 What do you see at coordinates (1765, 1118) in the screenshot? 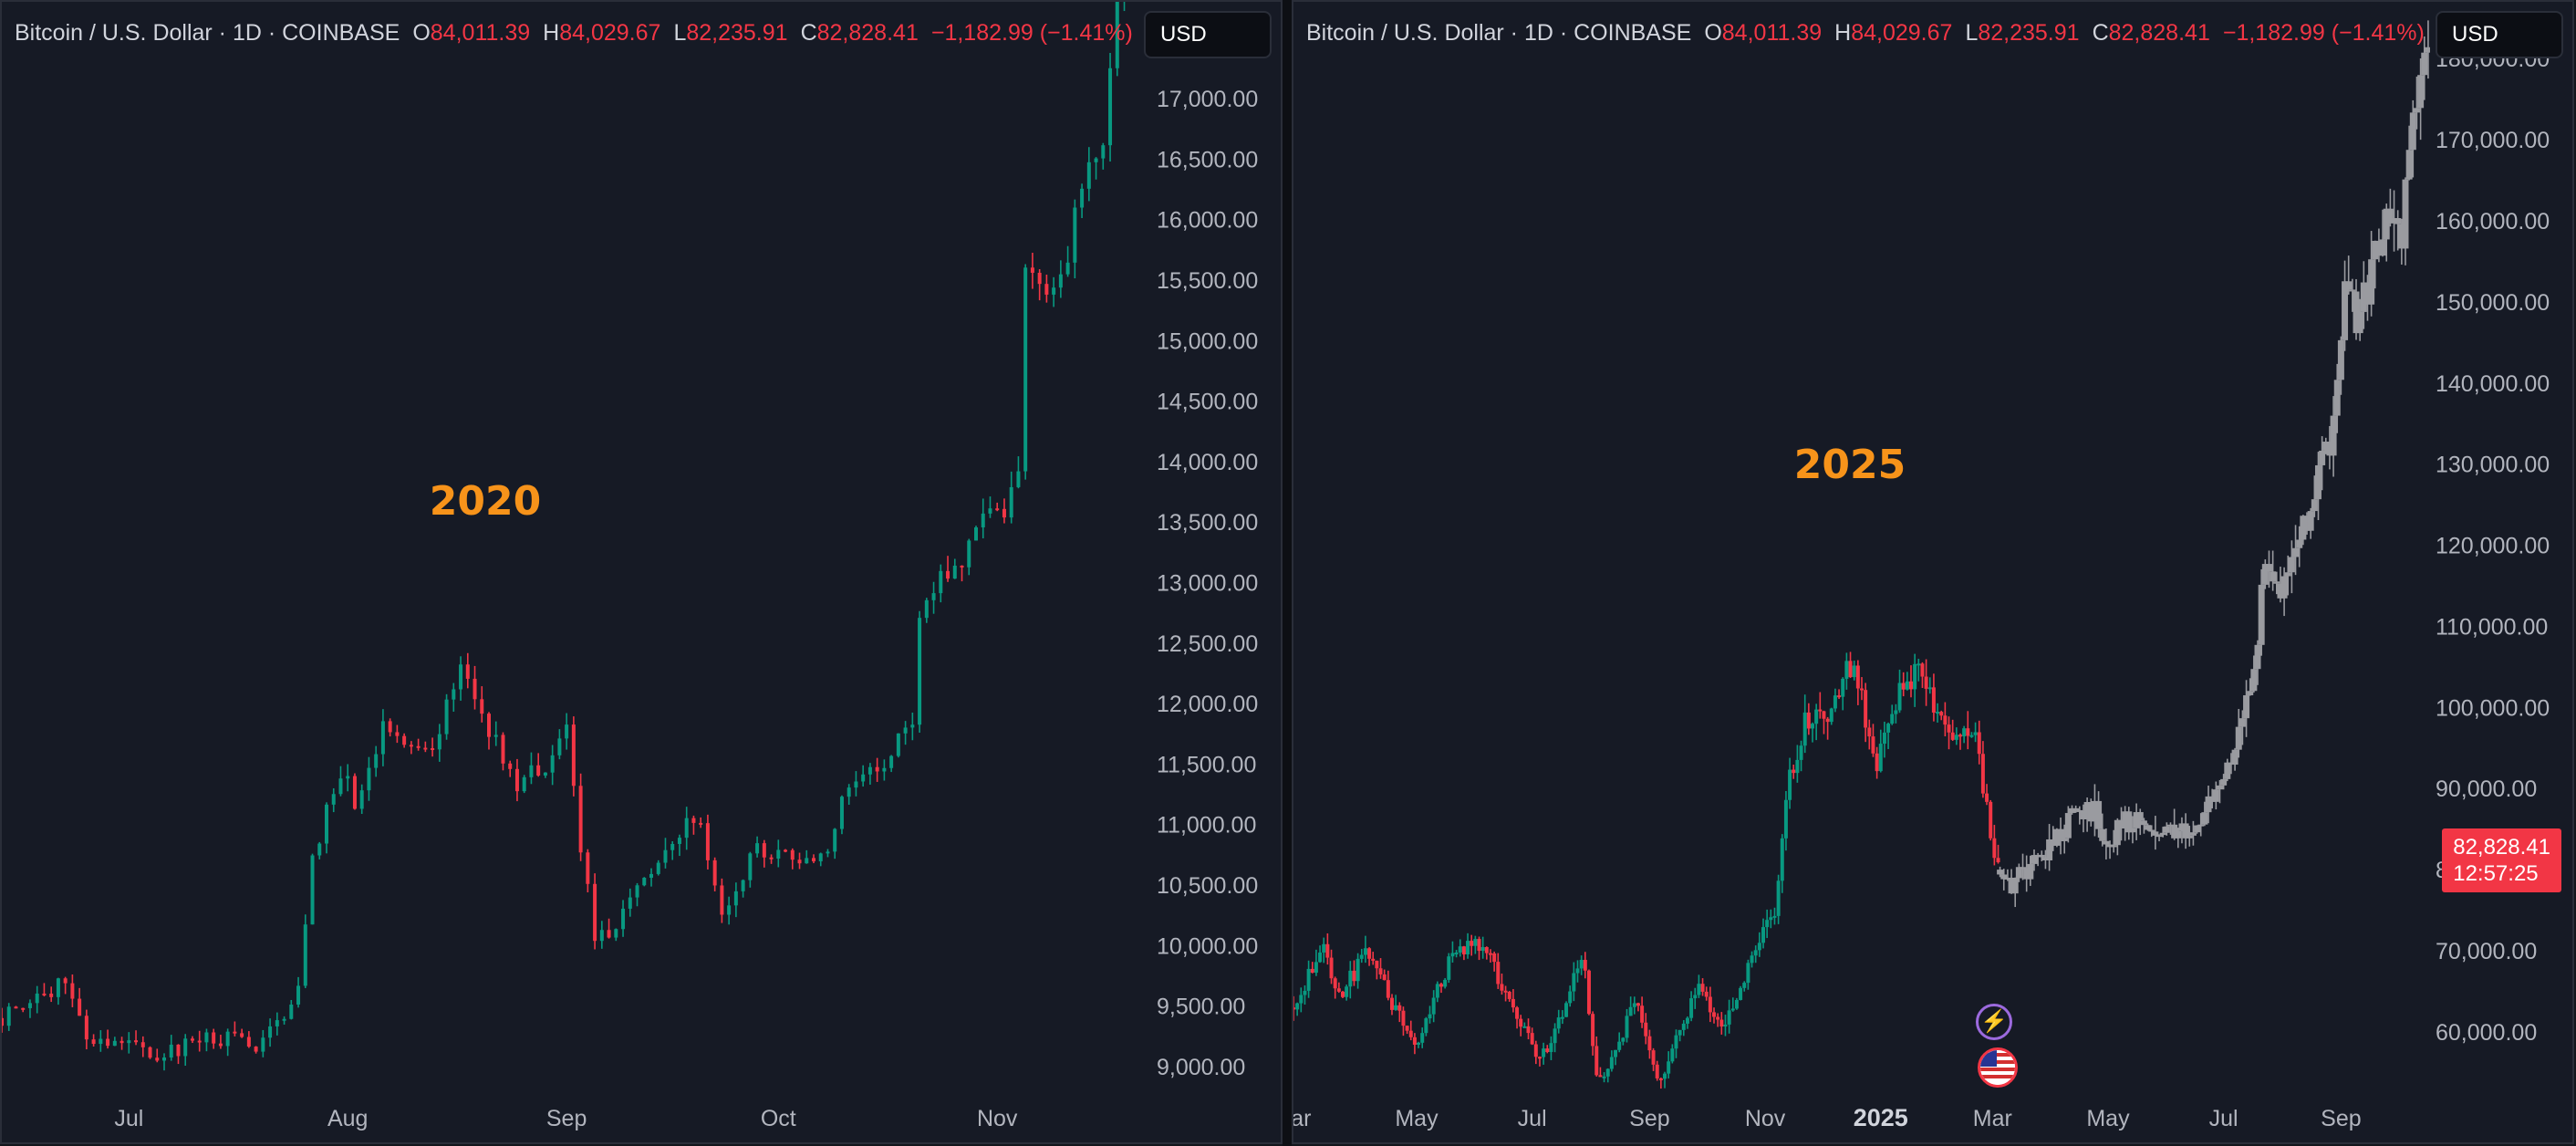
I see `x-tick-label: Nov` at bounding box center [1765, 1118].